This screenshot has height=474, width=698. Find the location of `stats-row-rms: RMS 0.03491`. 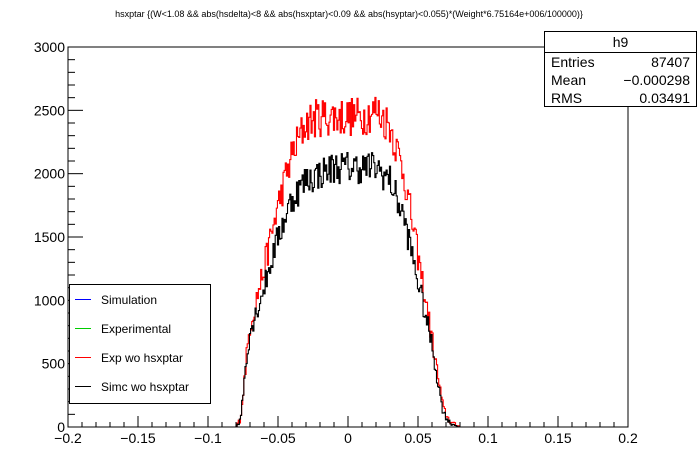

stats-row-rms: RMS 0.03491 is located at coordinates (620, 98).